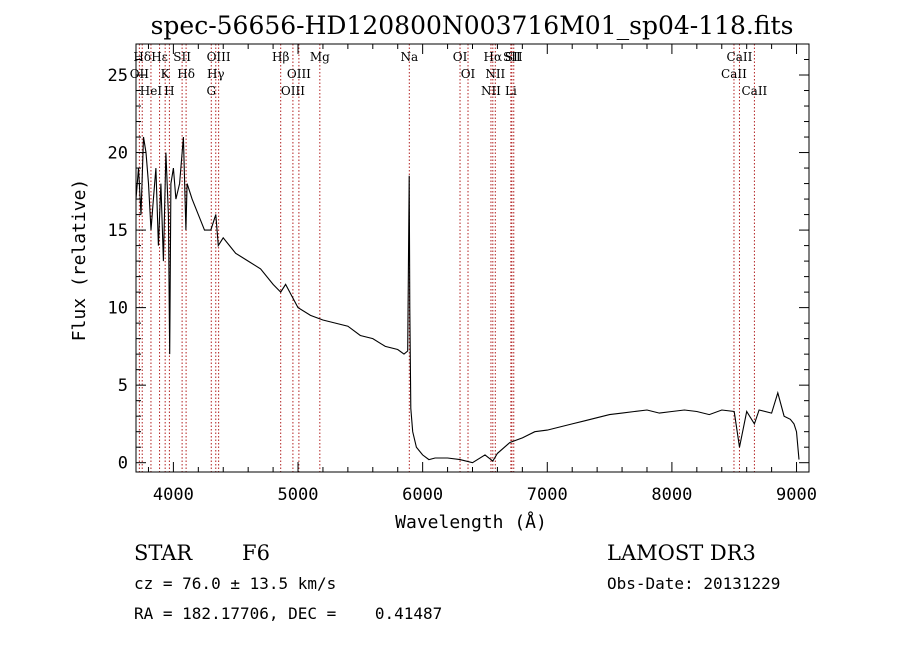  I want to click on line-label: K, so click(166, 74).